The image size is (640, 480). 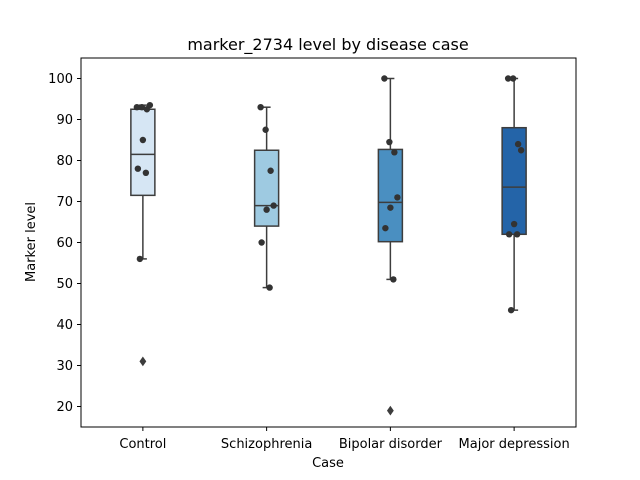 What do you see at coordinates (514, 444) in the screenshot?
I see `x-tick-label: Major depression` at bounding box center [514, 444].